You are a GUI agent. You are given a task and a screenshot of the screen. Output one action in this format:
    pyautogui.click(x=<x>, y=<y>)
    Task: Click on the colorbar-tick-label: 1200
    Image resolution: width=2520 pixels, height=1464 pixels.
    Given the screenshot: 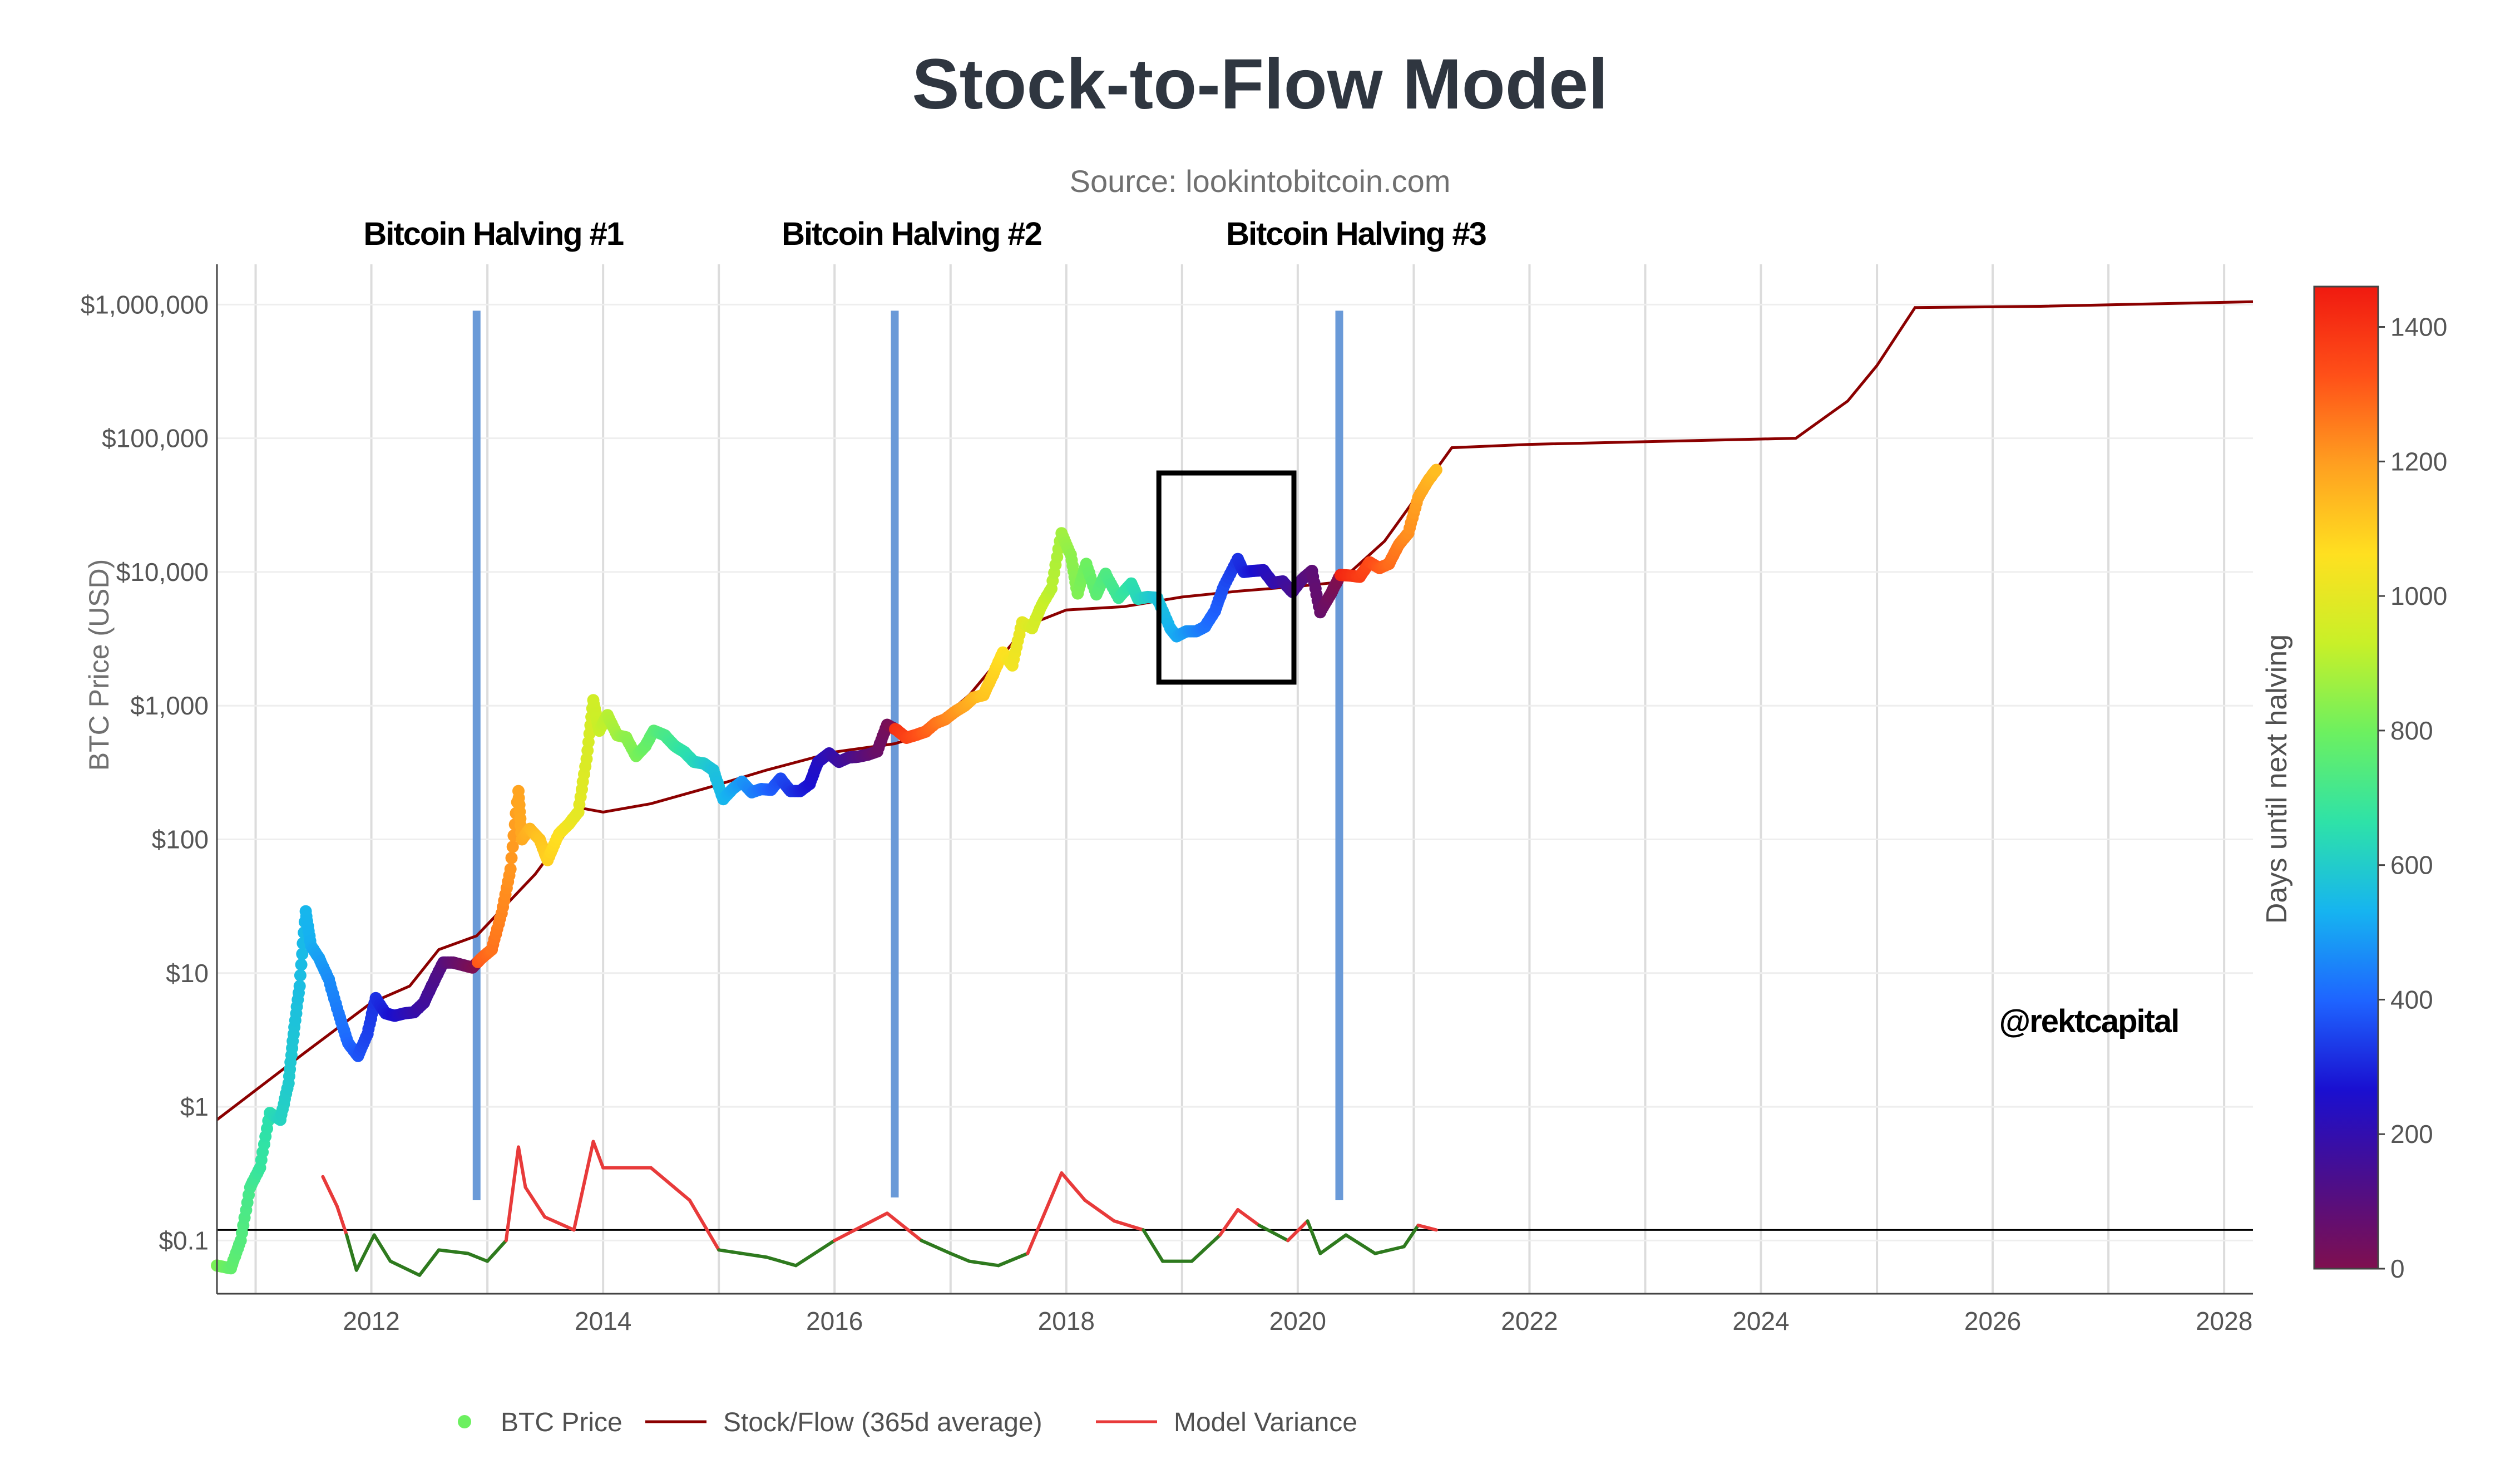 What is the action you would take?
    pyautogui.click(x=2418, y=461)
    